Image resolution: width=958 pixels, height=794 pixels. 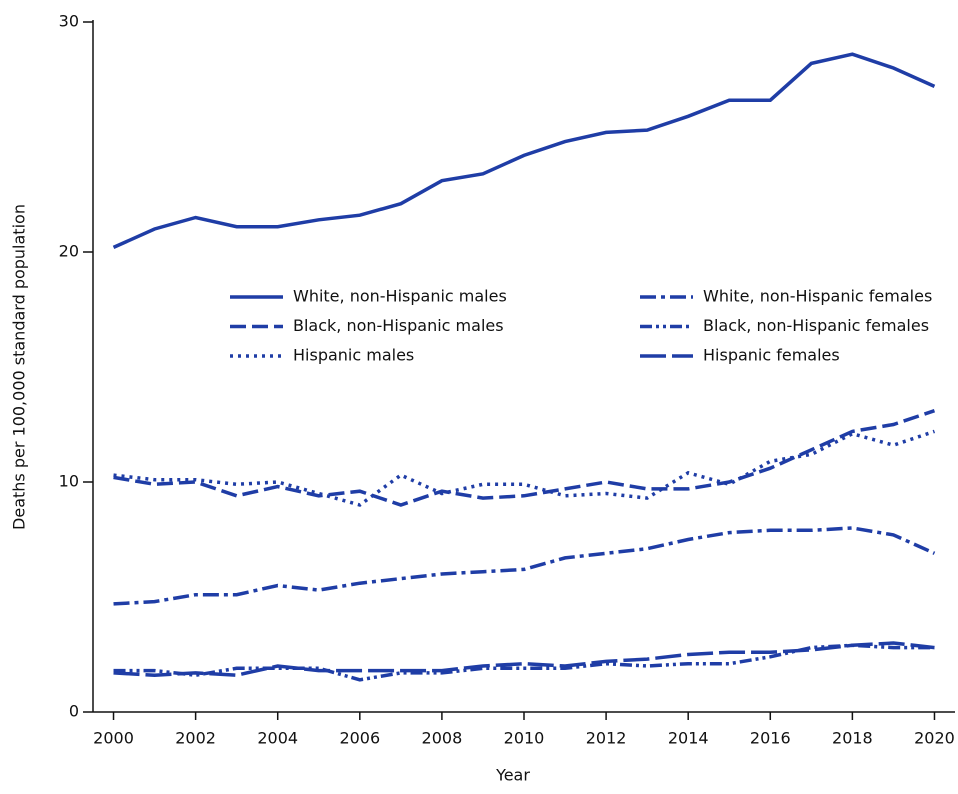 I want to click on x-tick-label: 2002, so click(x=195, y=738).